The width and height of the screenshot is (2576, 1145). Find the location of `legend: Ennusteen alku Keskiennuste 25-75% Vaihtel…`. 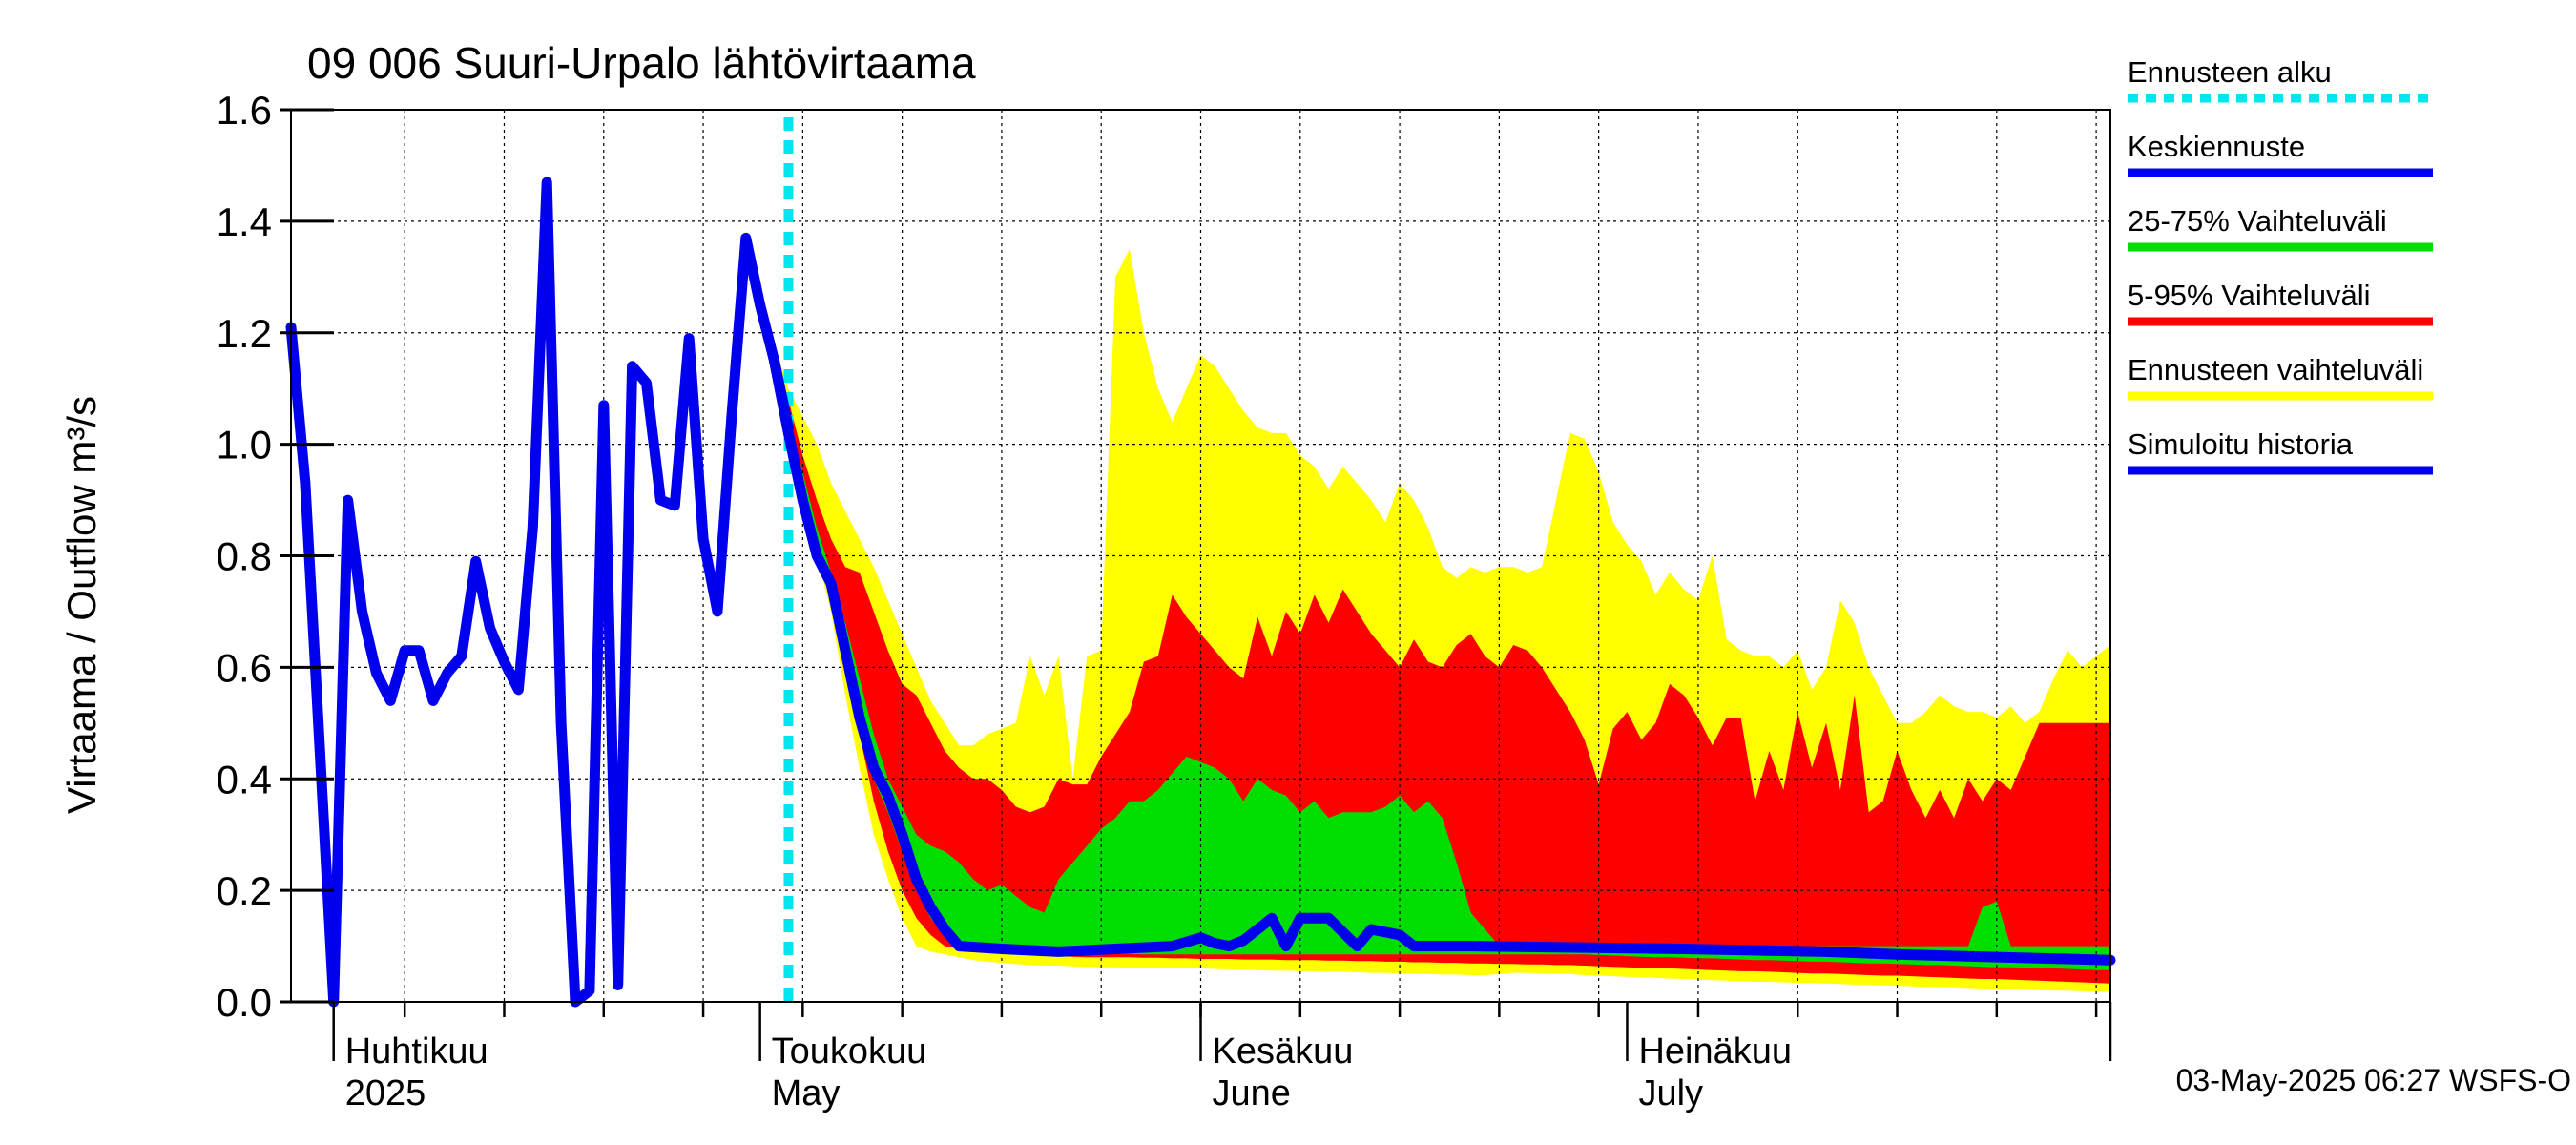

legend: Ennusteen alku Keskiennuste 25-75% Vaihtel… is located at coordinates (2280, 265).